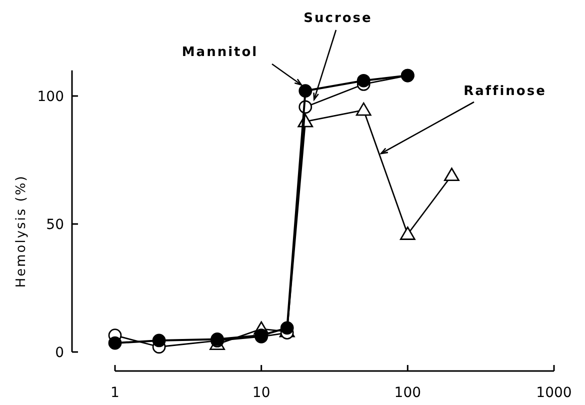 Image resolution: width=585 pixels, height=405 pixels. I want to click on x-tick-label: 10, so click(261, 392).